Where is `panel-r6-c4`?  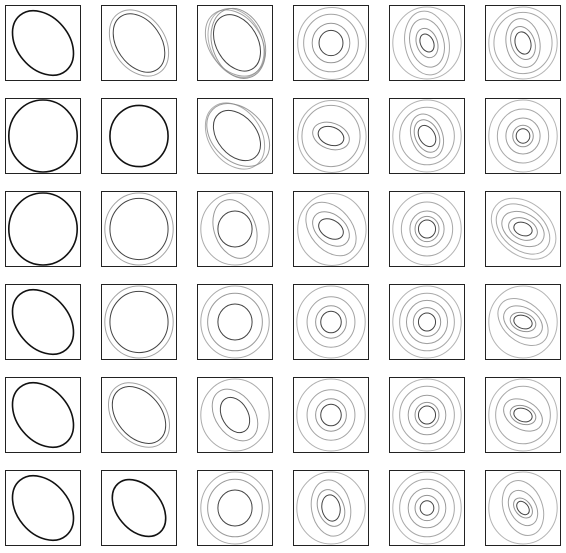 panel-r6-c4 is located at coordinates (331, 508).